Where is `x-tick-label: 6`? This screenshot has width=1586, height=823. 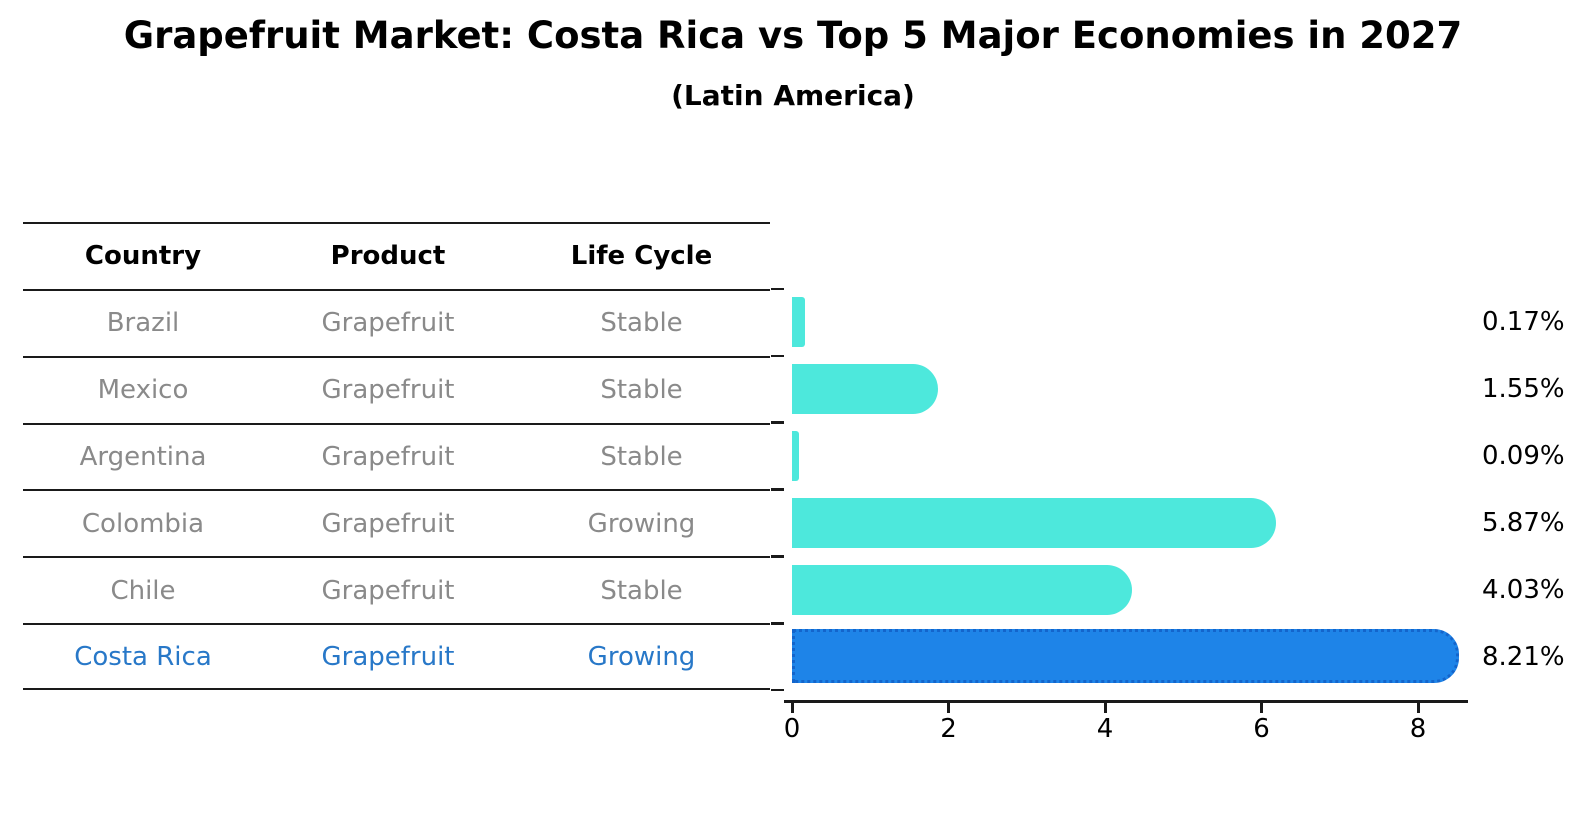 x-tick-label: 6 is located at coordinates (1261, 729).